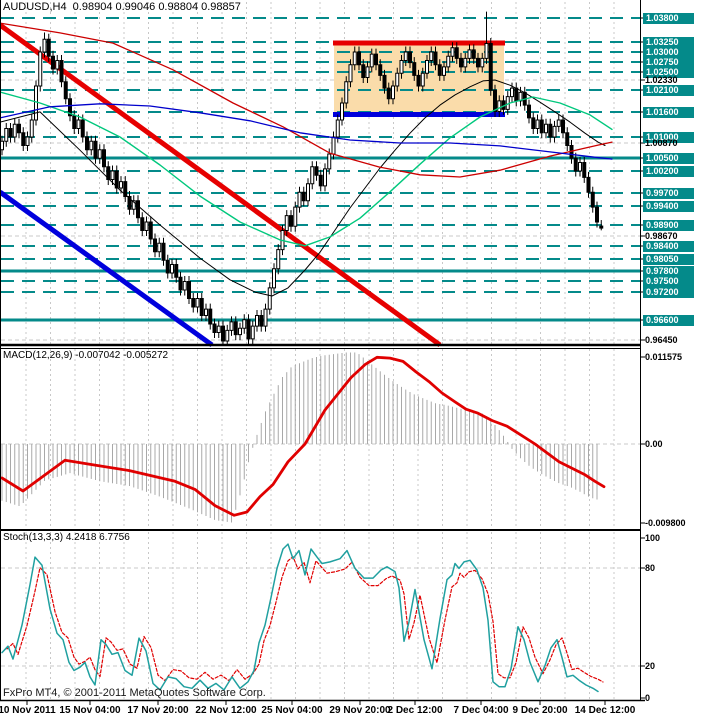 The image size is (707, 723). I want to click on support-trendline, so click(107, 268).